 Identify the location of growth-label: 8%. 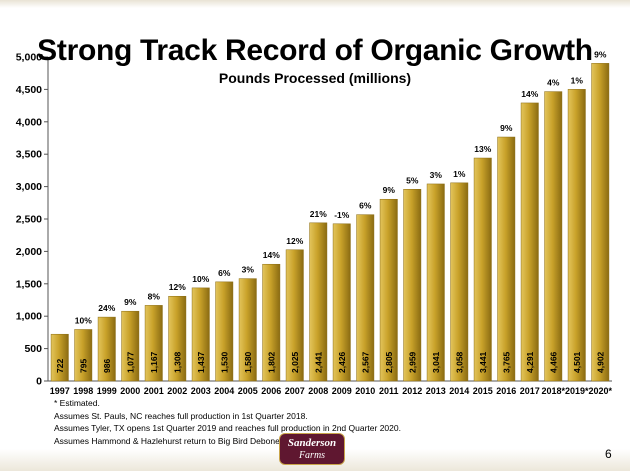
(154, 296).